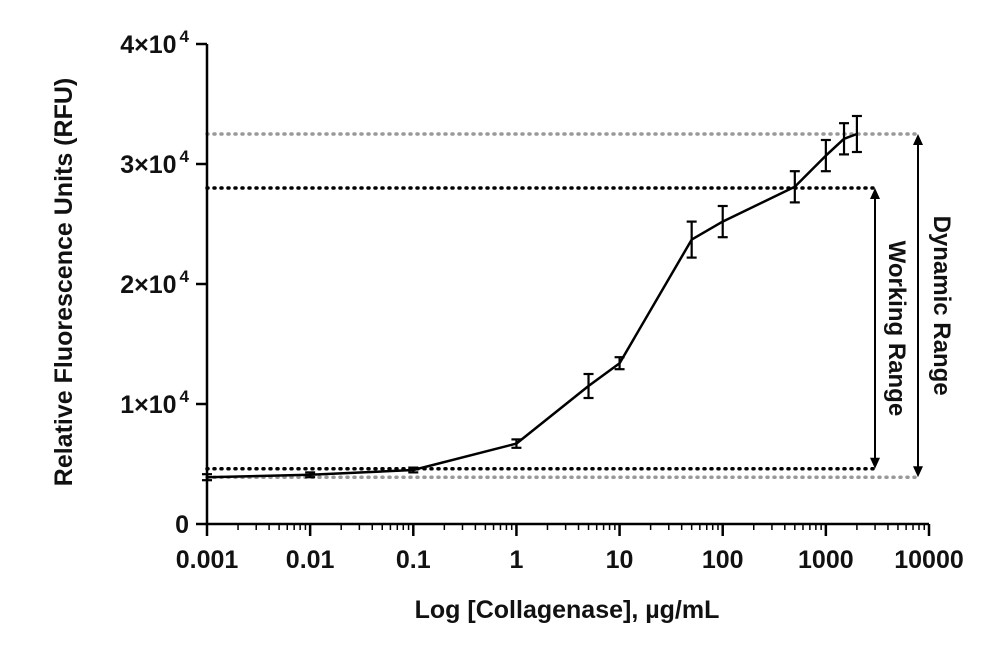 The image size is (1000, 648). What do you see at coordinates (567, 610) in the screenshot?
I see `x-axis-title: Log [Collagenase], µg/mL` at bounding box center [567, 610].